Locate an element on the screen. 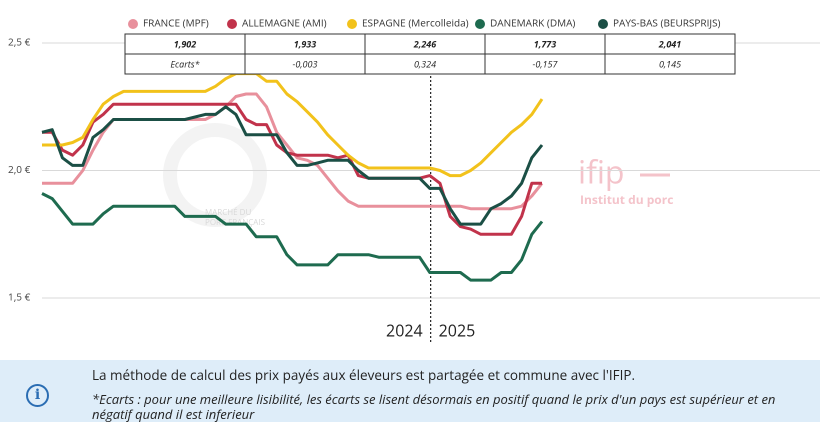 The width and height of the screenshot is (820, 422). table-cell is located at coordinates (670, 64).